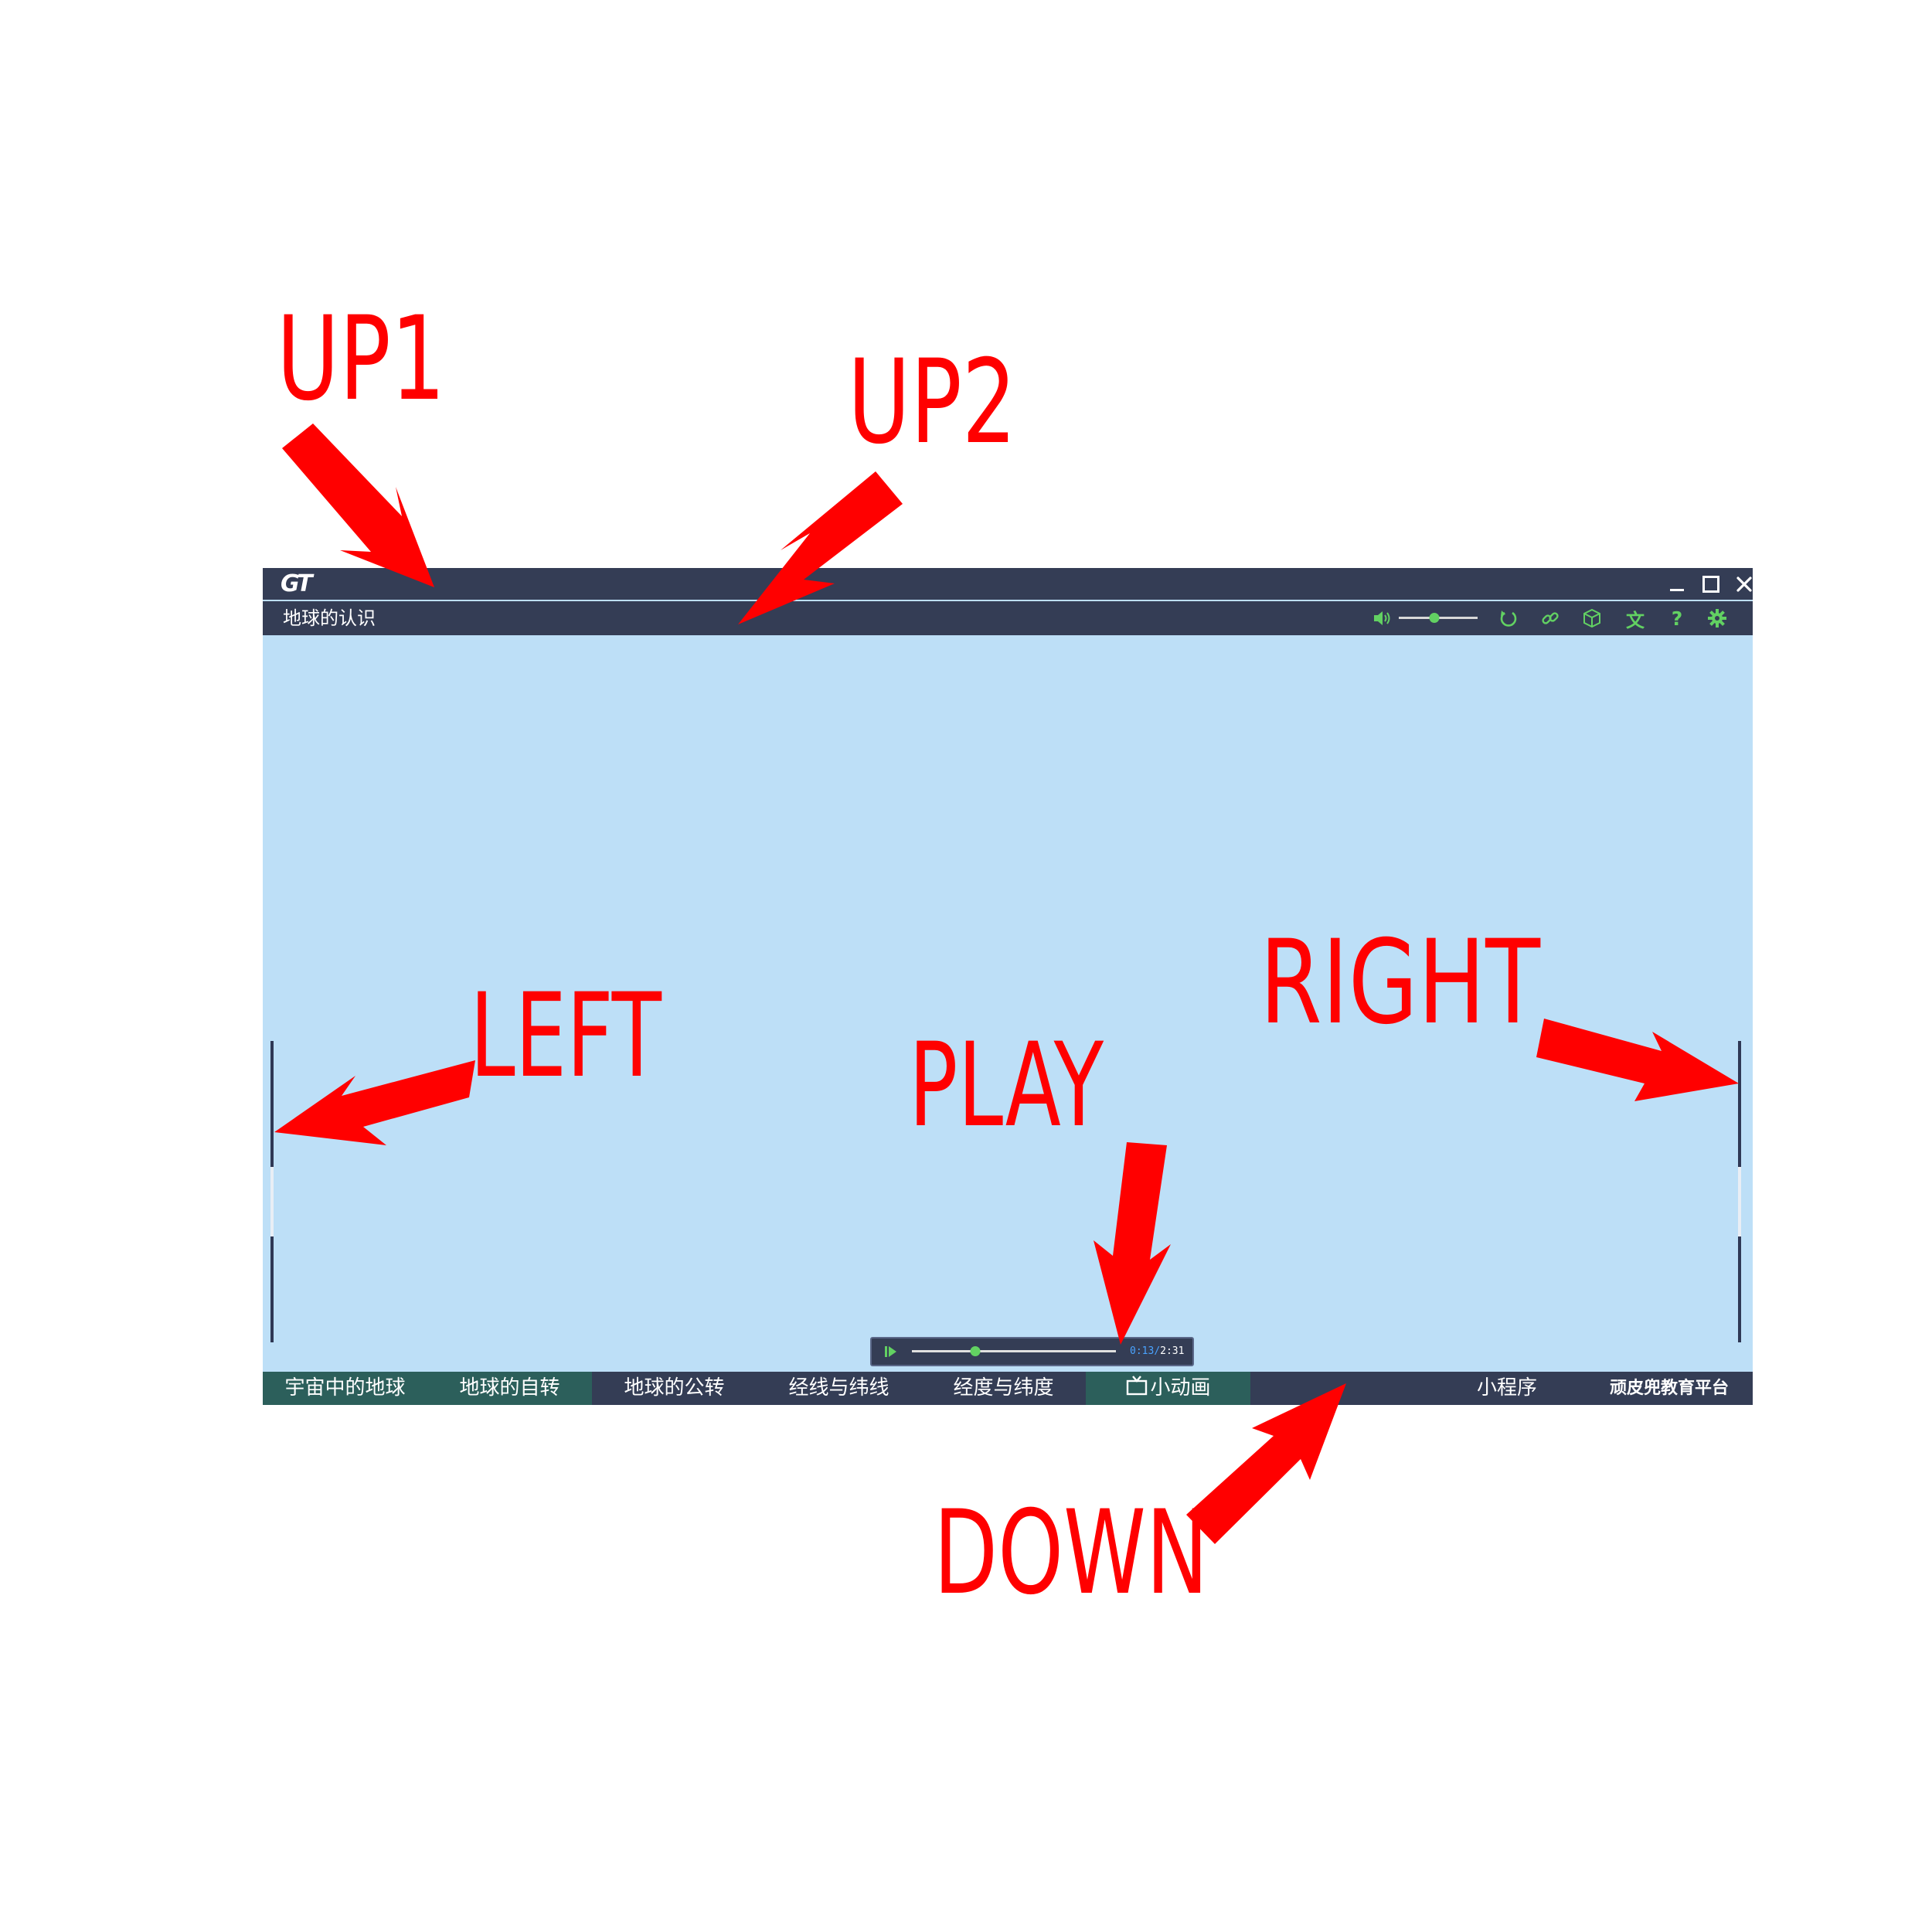 Image resolution: width=1932 pixels, height=1932 pixels. What do you see at coordinates (1592, 618) in the screenshot?
I see `3d-icon` at bounding box center [1592, 618].